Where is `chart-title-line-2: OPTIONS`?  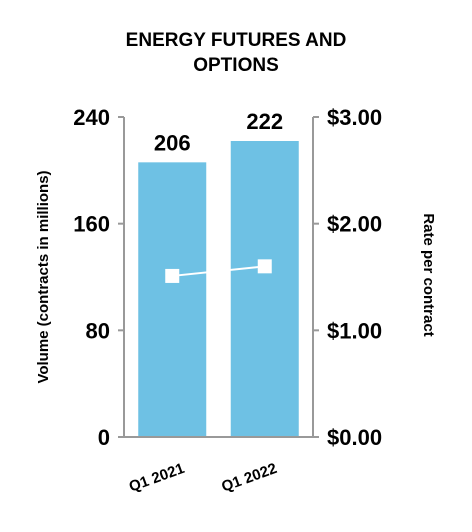 chart-title-line-2: OPTIONS is located at coordinates (236, 65).